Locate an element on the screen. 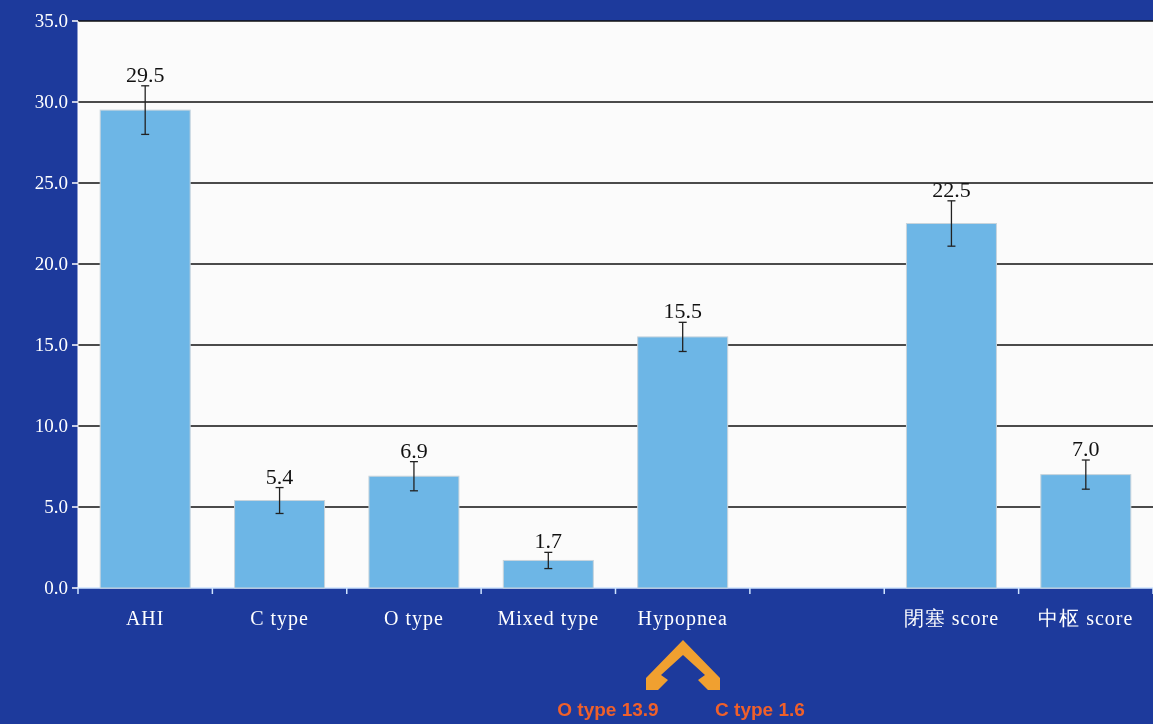  y-tick-label: 5.0 is located at coordinates (56, 506).